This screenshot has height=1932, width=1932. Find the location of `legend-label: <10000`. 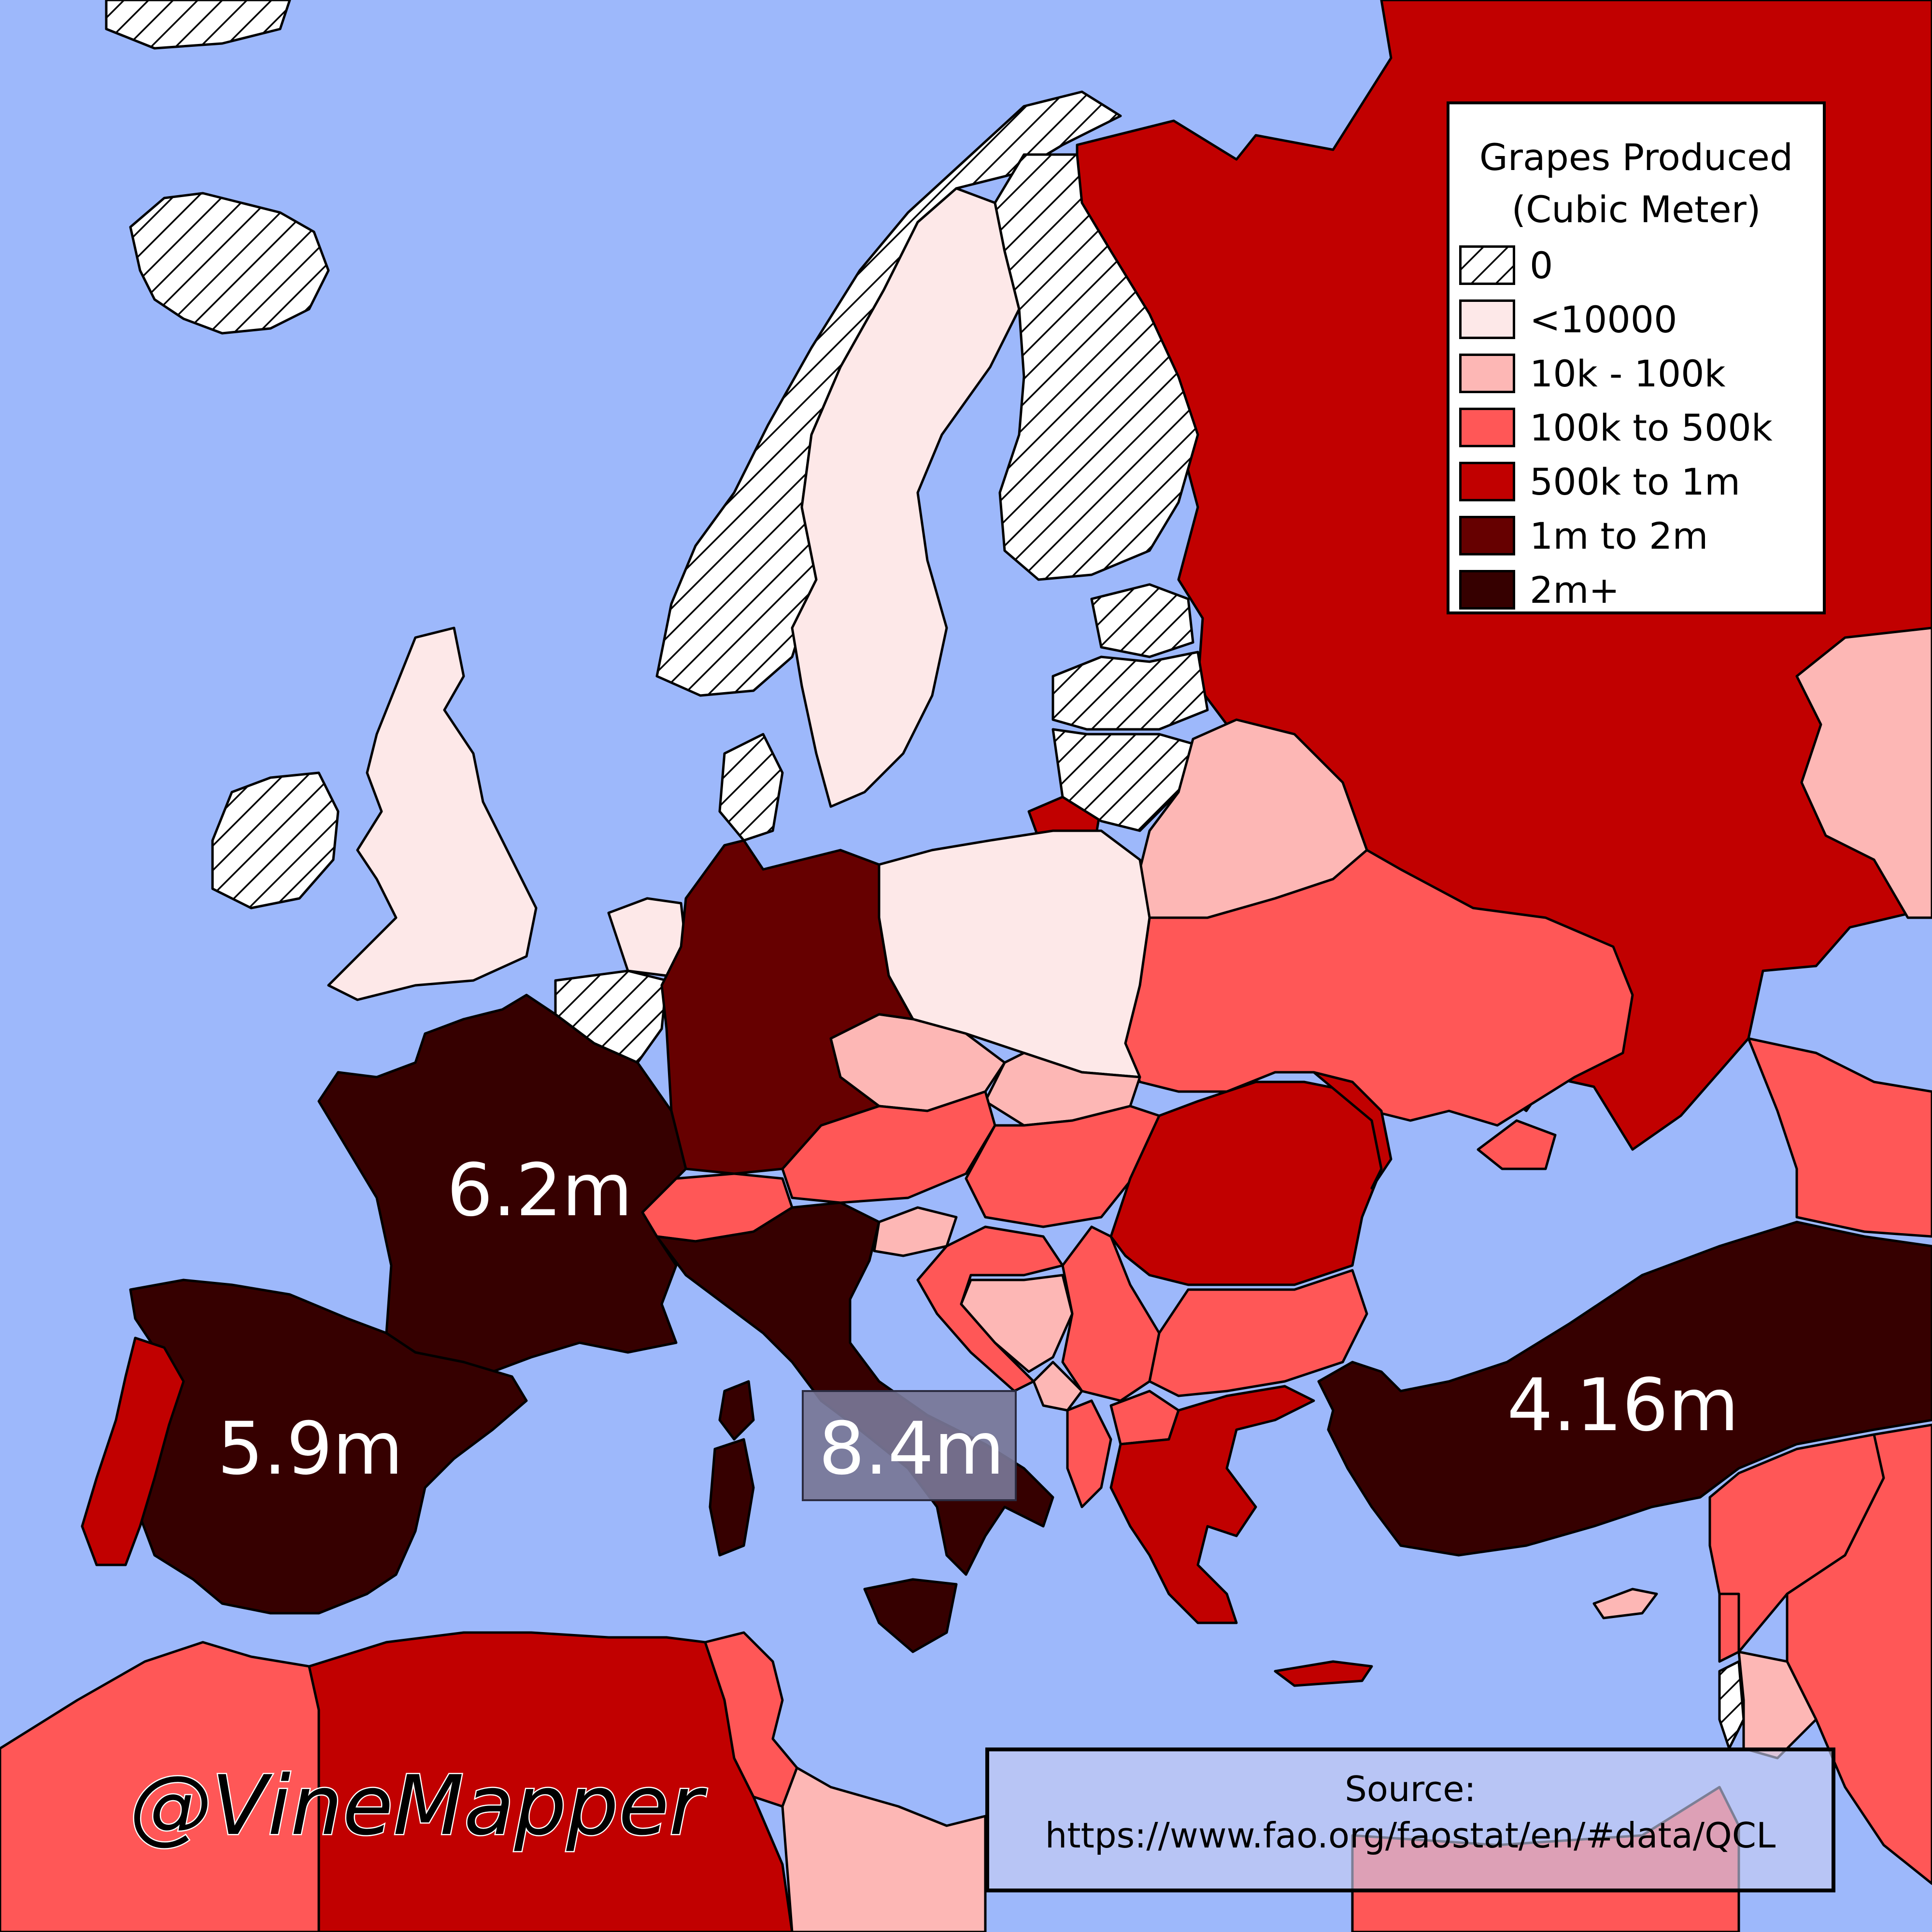

legend-label: <10000 is located at coordinates (1603, 319).